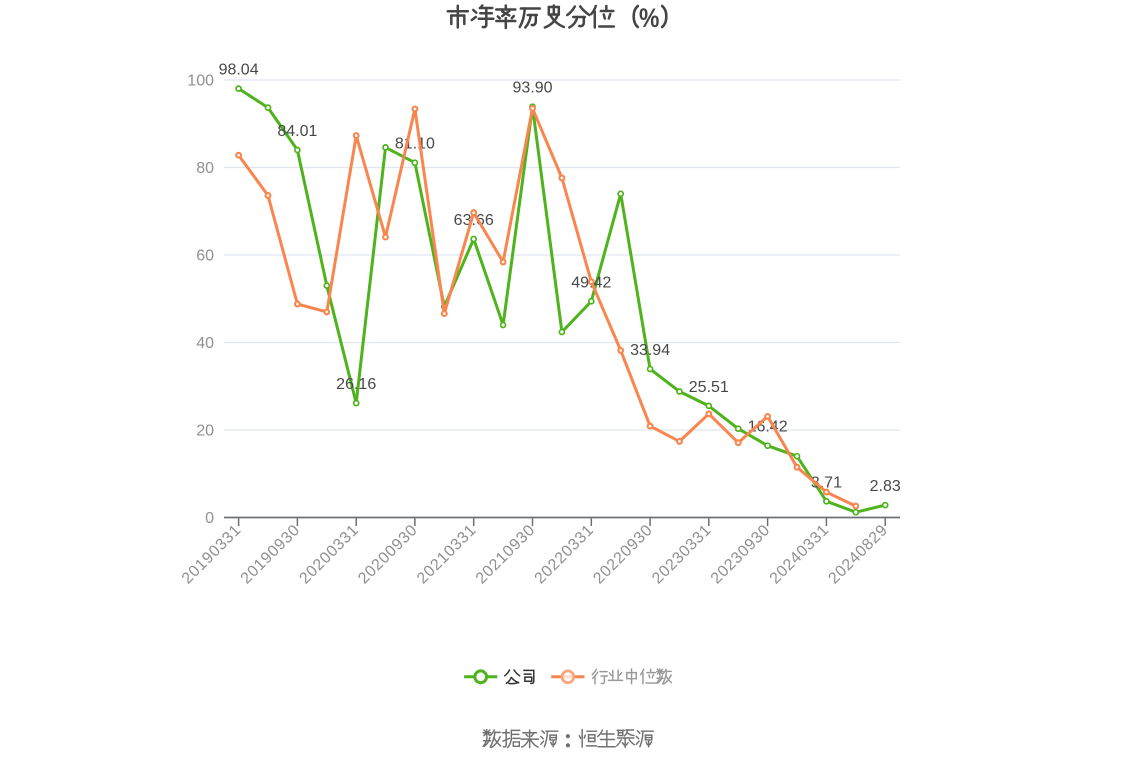 This screenshot has height=771, width=1134. I want to click on svg-text: 93.90, so click(532, 88).